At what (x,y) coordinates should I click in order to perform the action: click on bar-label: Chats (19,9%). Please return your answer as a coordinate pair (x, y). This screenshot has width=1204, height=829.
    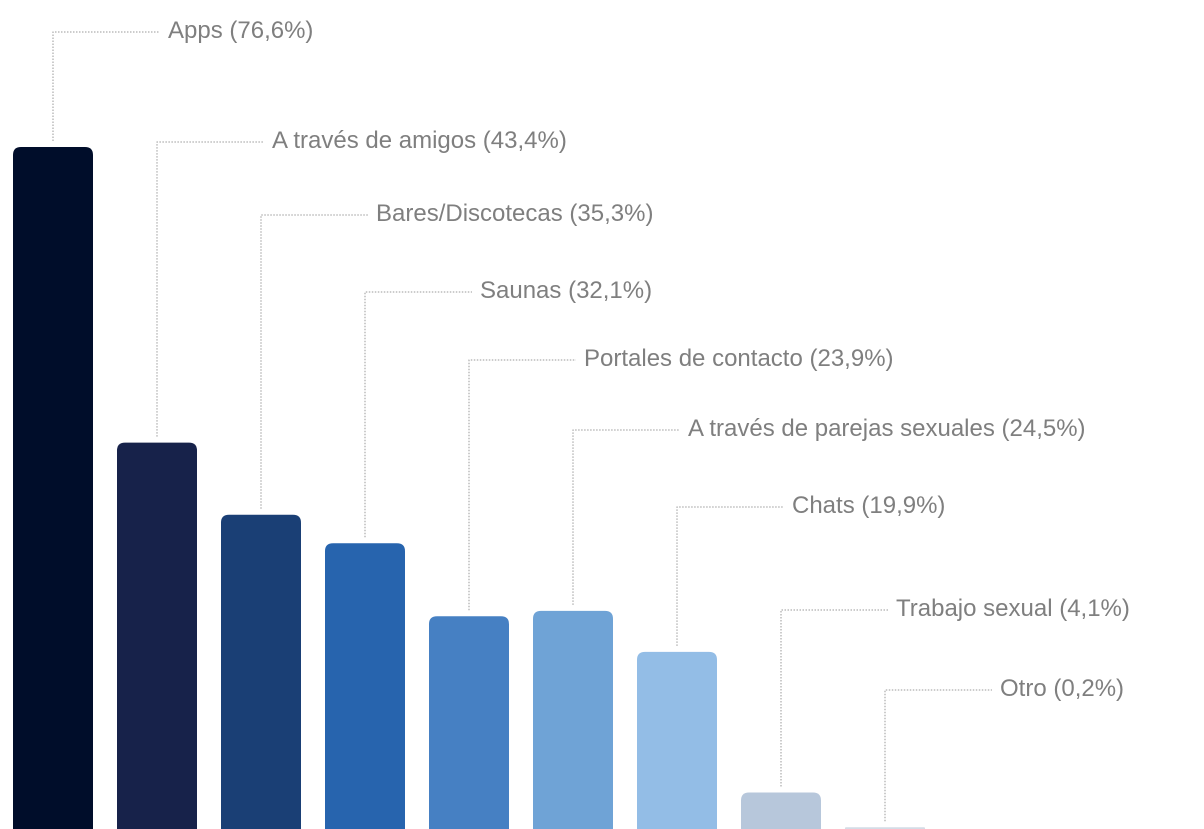
    Looking at the image, I should click on (868, 505).